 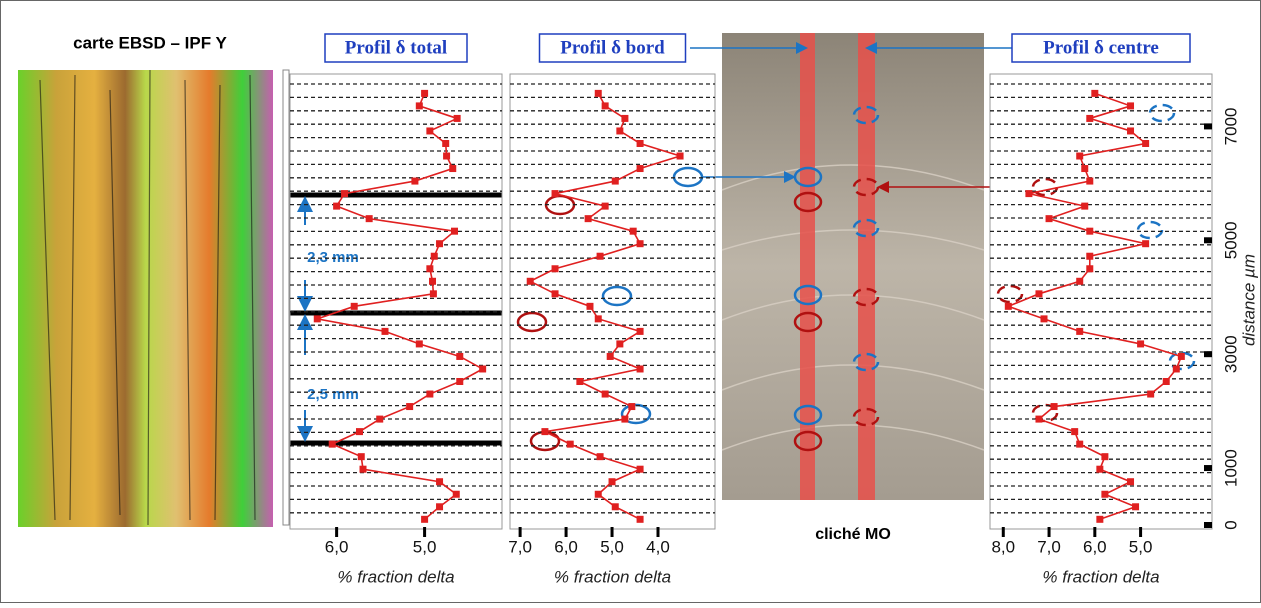 What do you see at coordinates (1003, 546) in the screenshot?
I see `x-tick-label: 8,0` at bounding box center [1003, 546].